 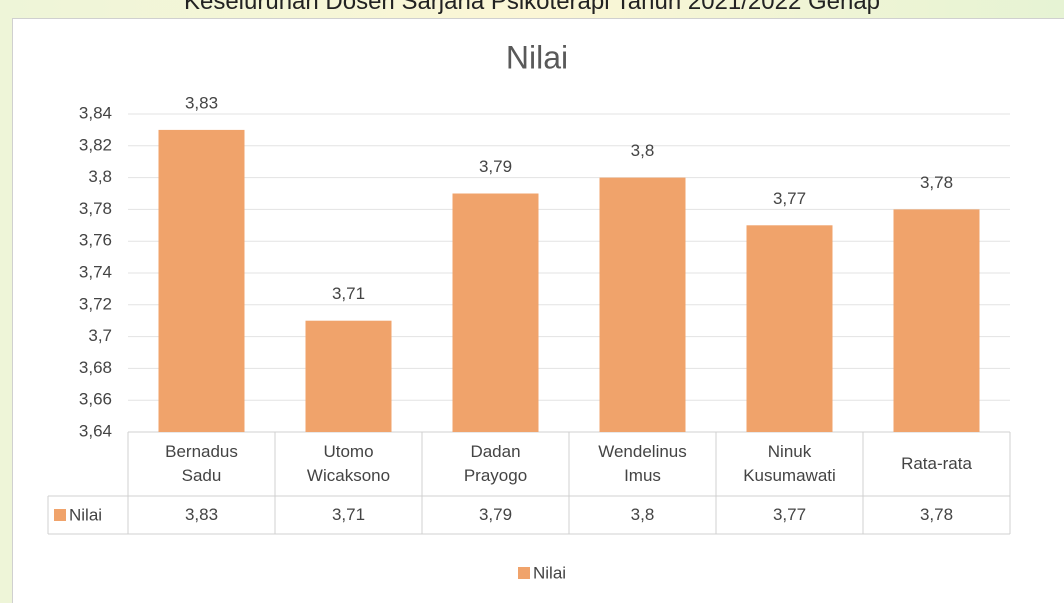 I want to click on data-label: 3,77, so click(x=789, y=198).